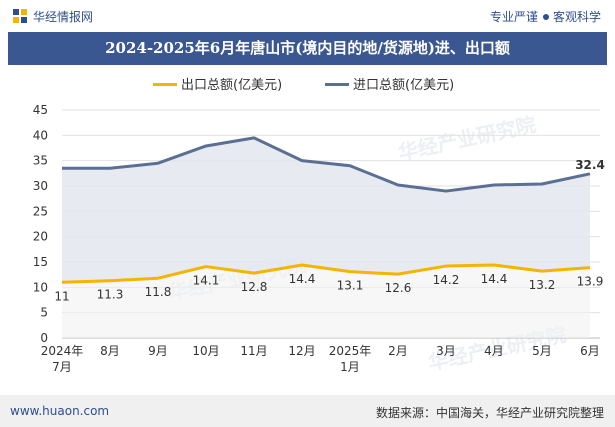  I want to click on export-data-label: 14.1, so click(206, 281).